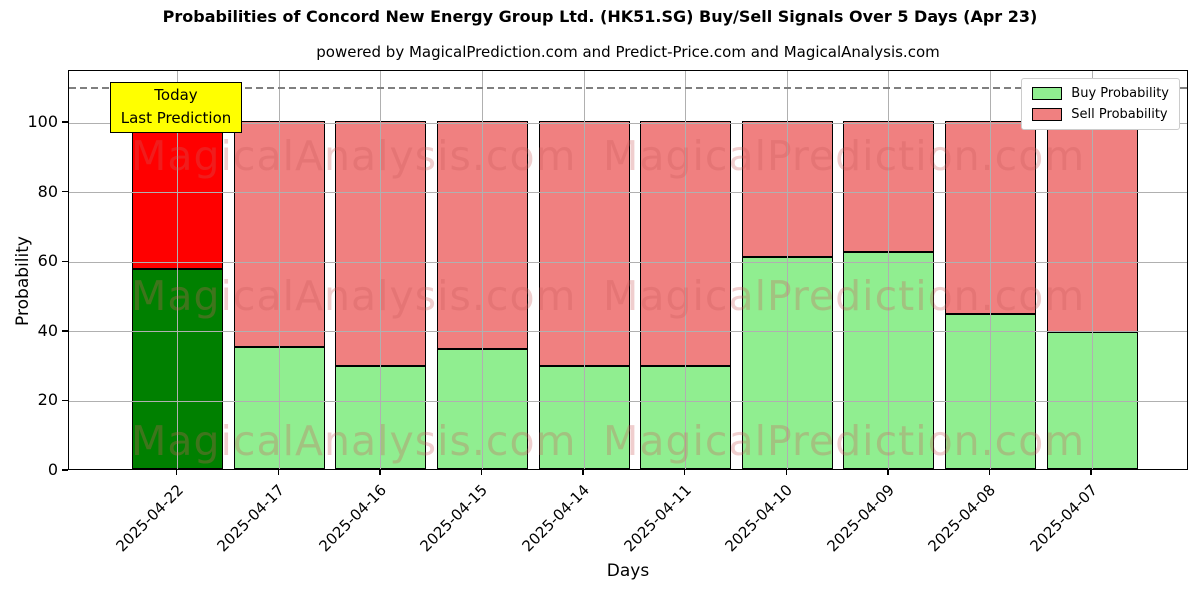 This screenshot has width=1200, height=600. What do you see at coordinates (1063, 518) in the screenshot?
I see `x-tick-label: 2025-04-07` at bounding box center [1063, 518].